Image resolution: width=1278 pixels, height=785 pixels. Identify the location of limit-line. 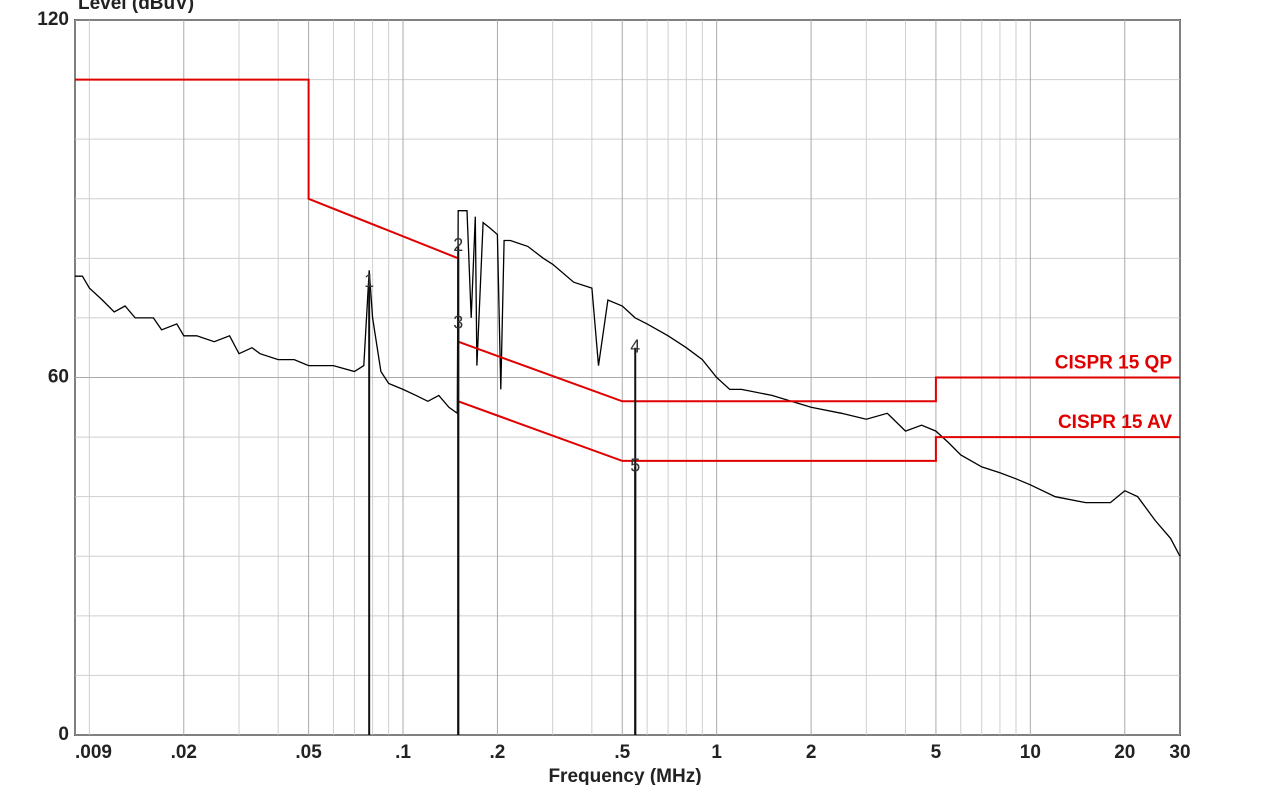
(818, 431).